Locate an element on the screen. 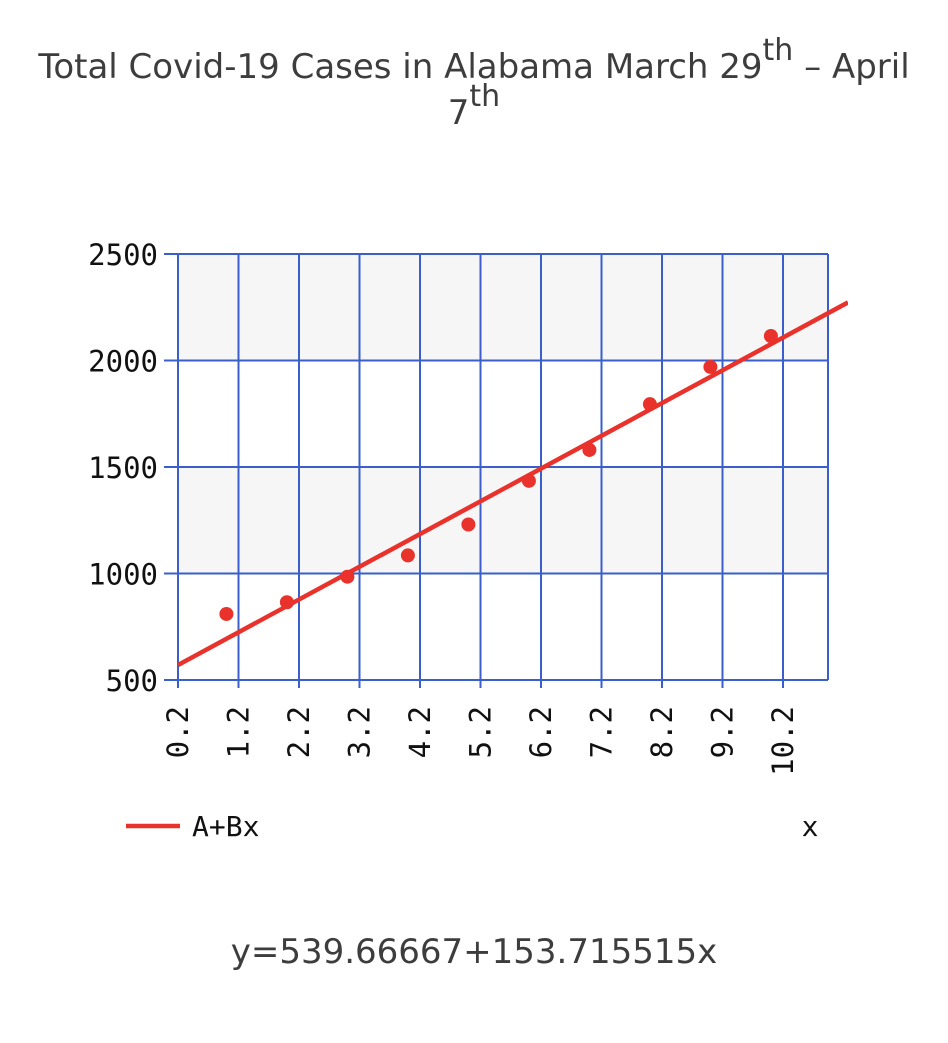  title-text-2: – April is located at coordinates (851, 67).